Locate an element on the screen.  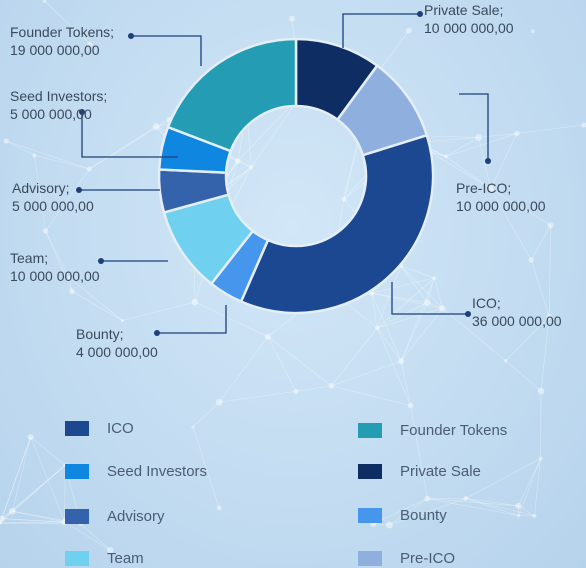
leader-line-seed-investors is located at coordinates (129, 135).